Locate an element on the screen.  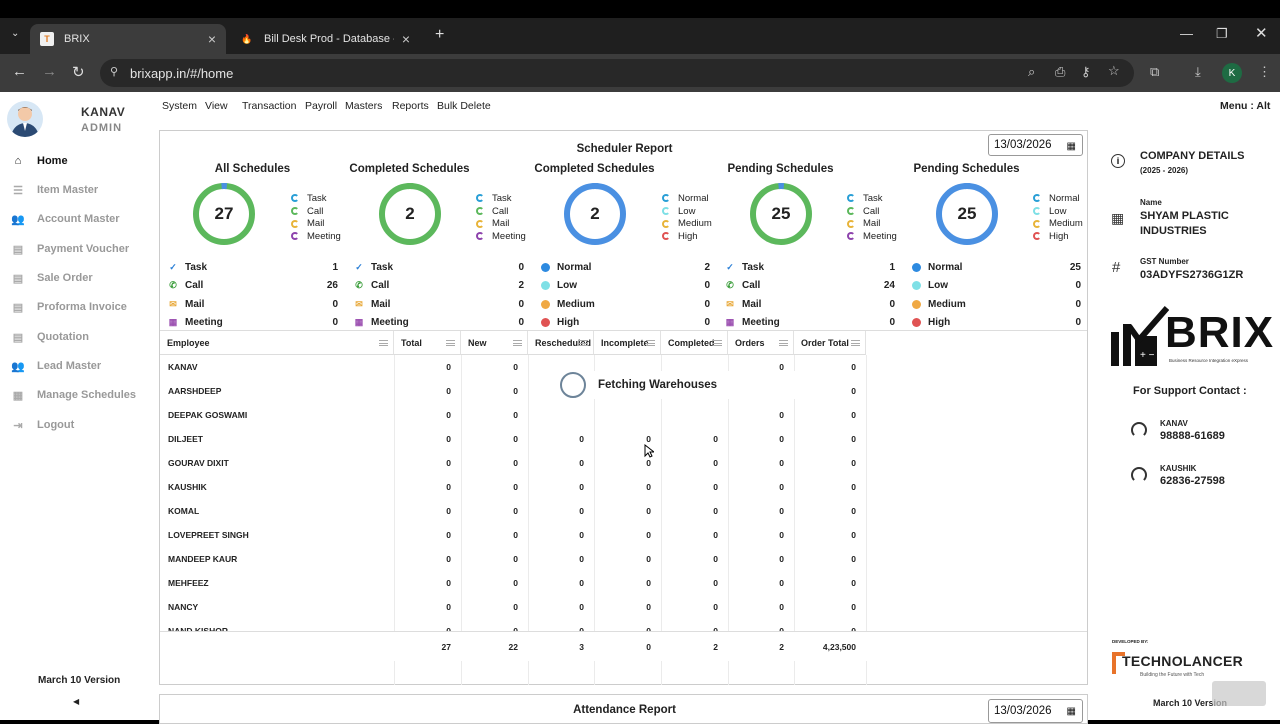
column-header: Orders is located at coordinates (761, 343).